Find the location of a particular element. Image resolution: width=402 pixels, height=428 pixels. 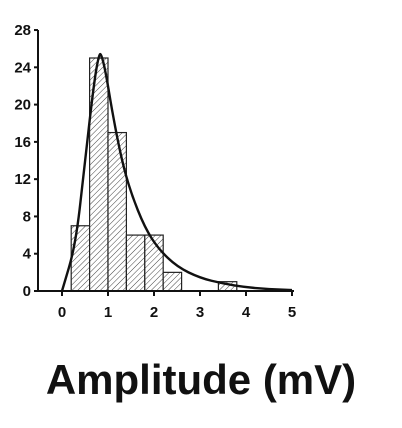

y-tick-label: 8 is located at coordinates (27, 216).